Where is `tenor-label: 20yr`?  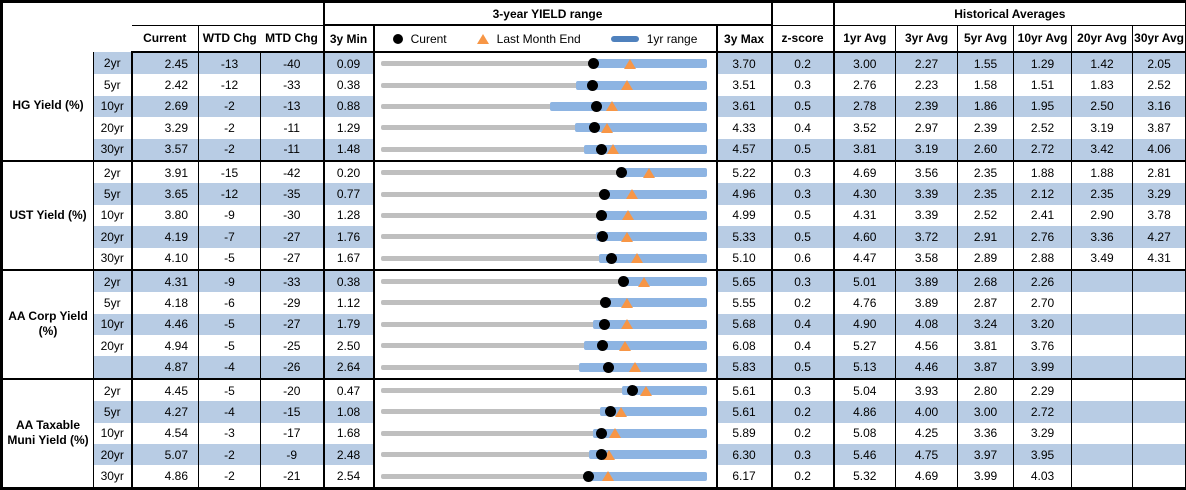 tenor-label: 20yr is located at coordinates (113, 345).